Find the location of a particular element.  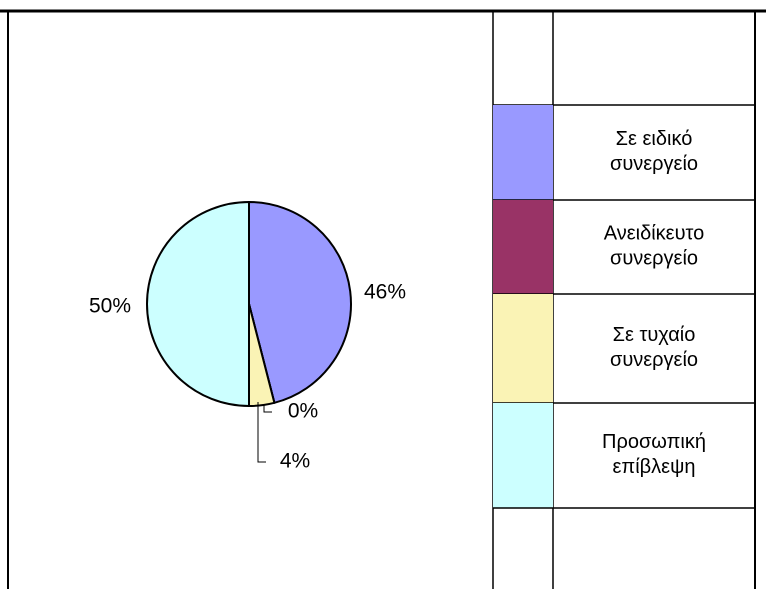

header-strip is located at coordinates (383, 6).